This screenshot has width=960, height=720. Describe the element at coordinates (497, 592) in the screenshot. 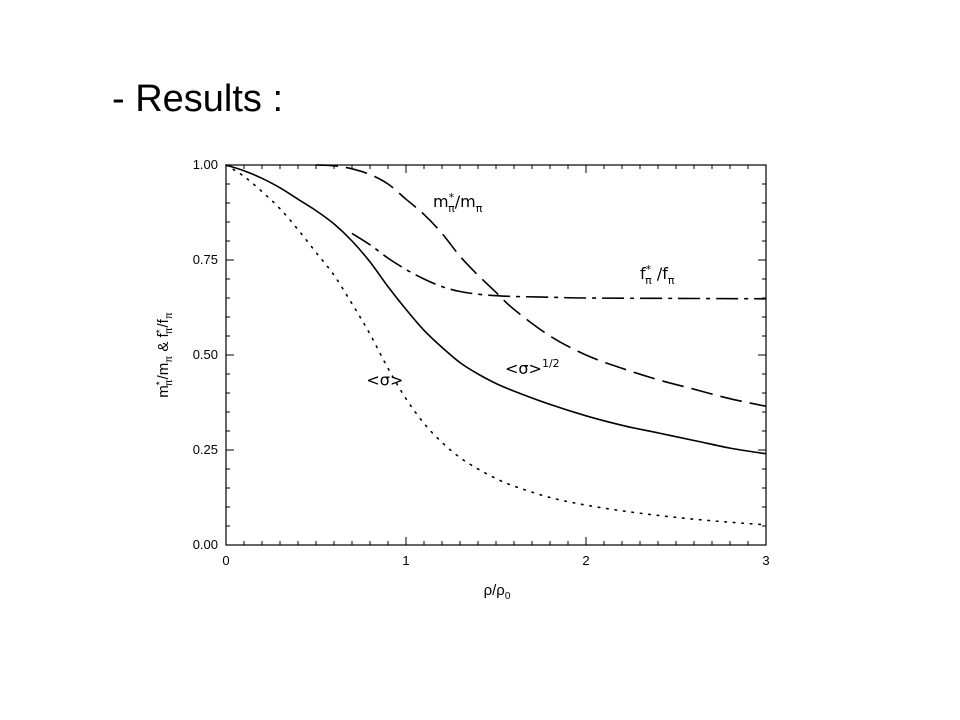

I see `x-axis-label: ρ/ρ0` at that location.